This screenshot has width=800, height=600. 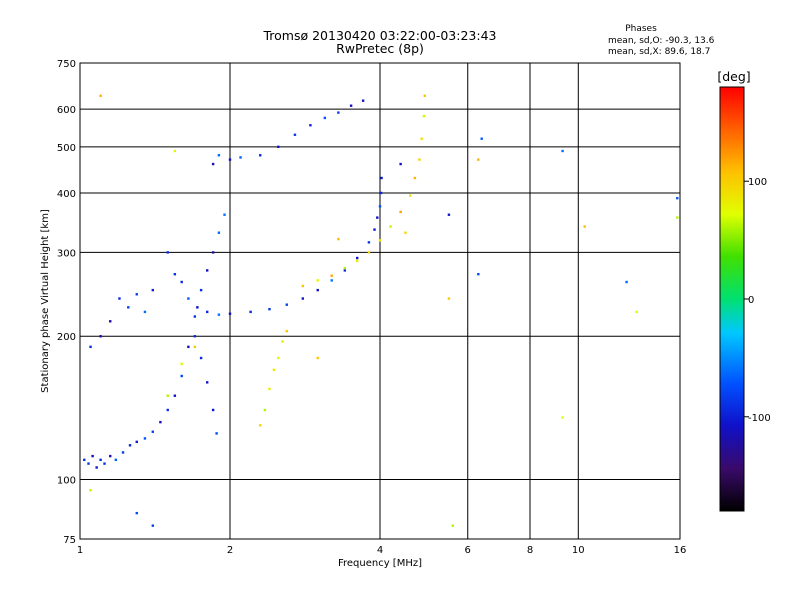 What do you see at coordinates (641, 29) in the screenshot?
I see `phases-heading: Phases` at bounding box center [641, 29].